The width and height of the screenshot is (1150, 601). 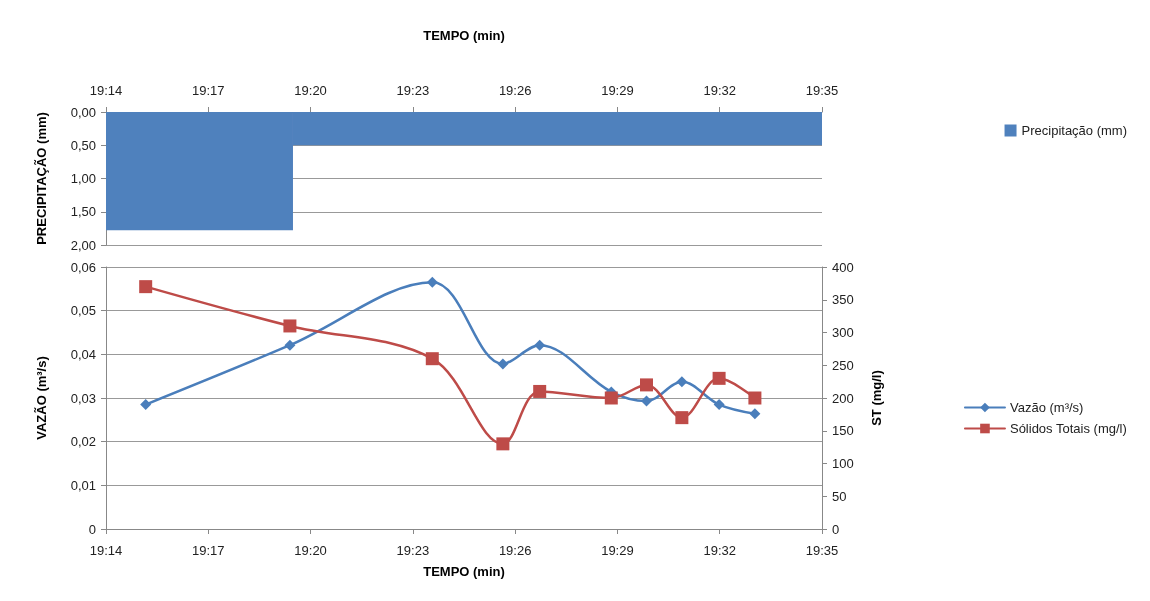 I want to click on y2-tick-label: 50, so click(x=839, y=496).